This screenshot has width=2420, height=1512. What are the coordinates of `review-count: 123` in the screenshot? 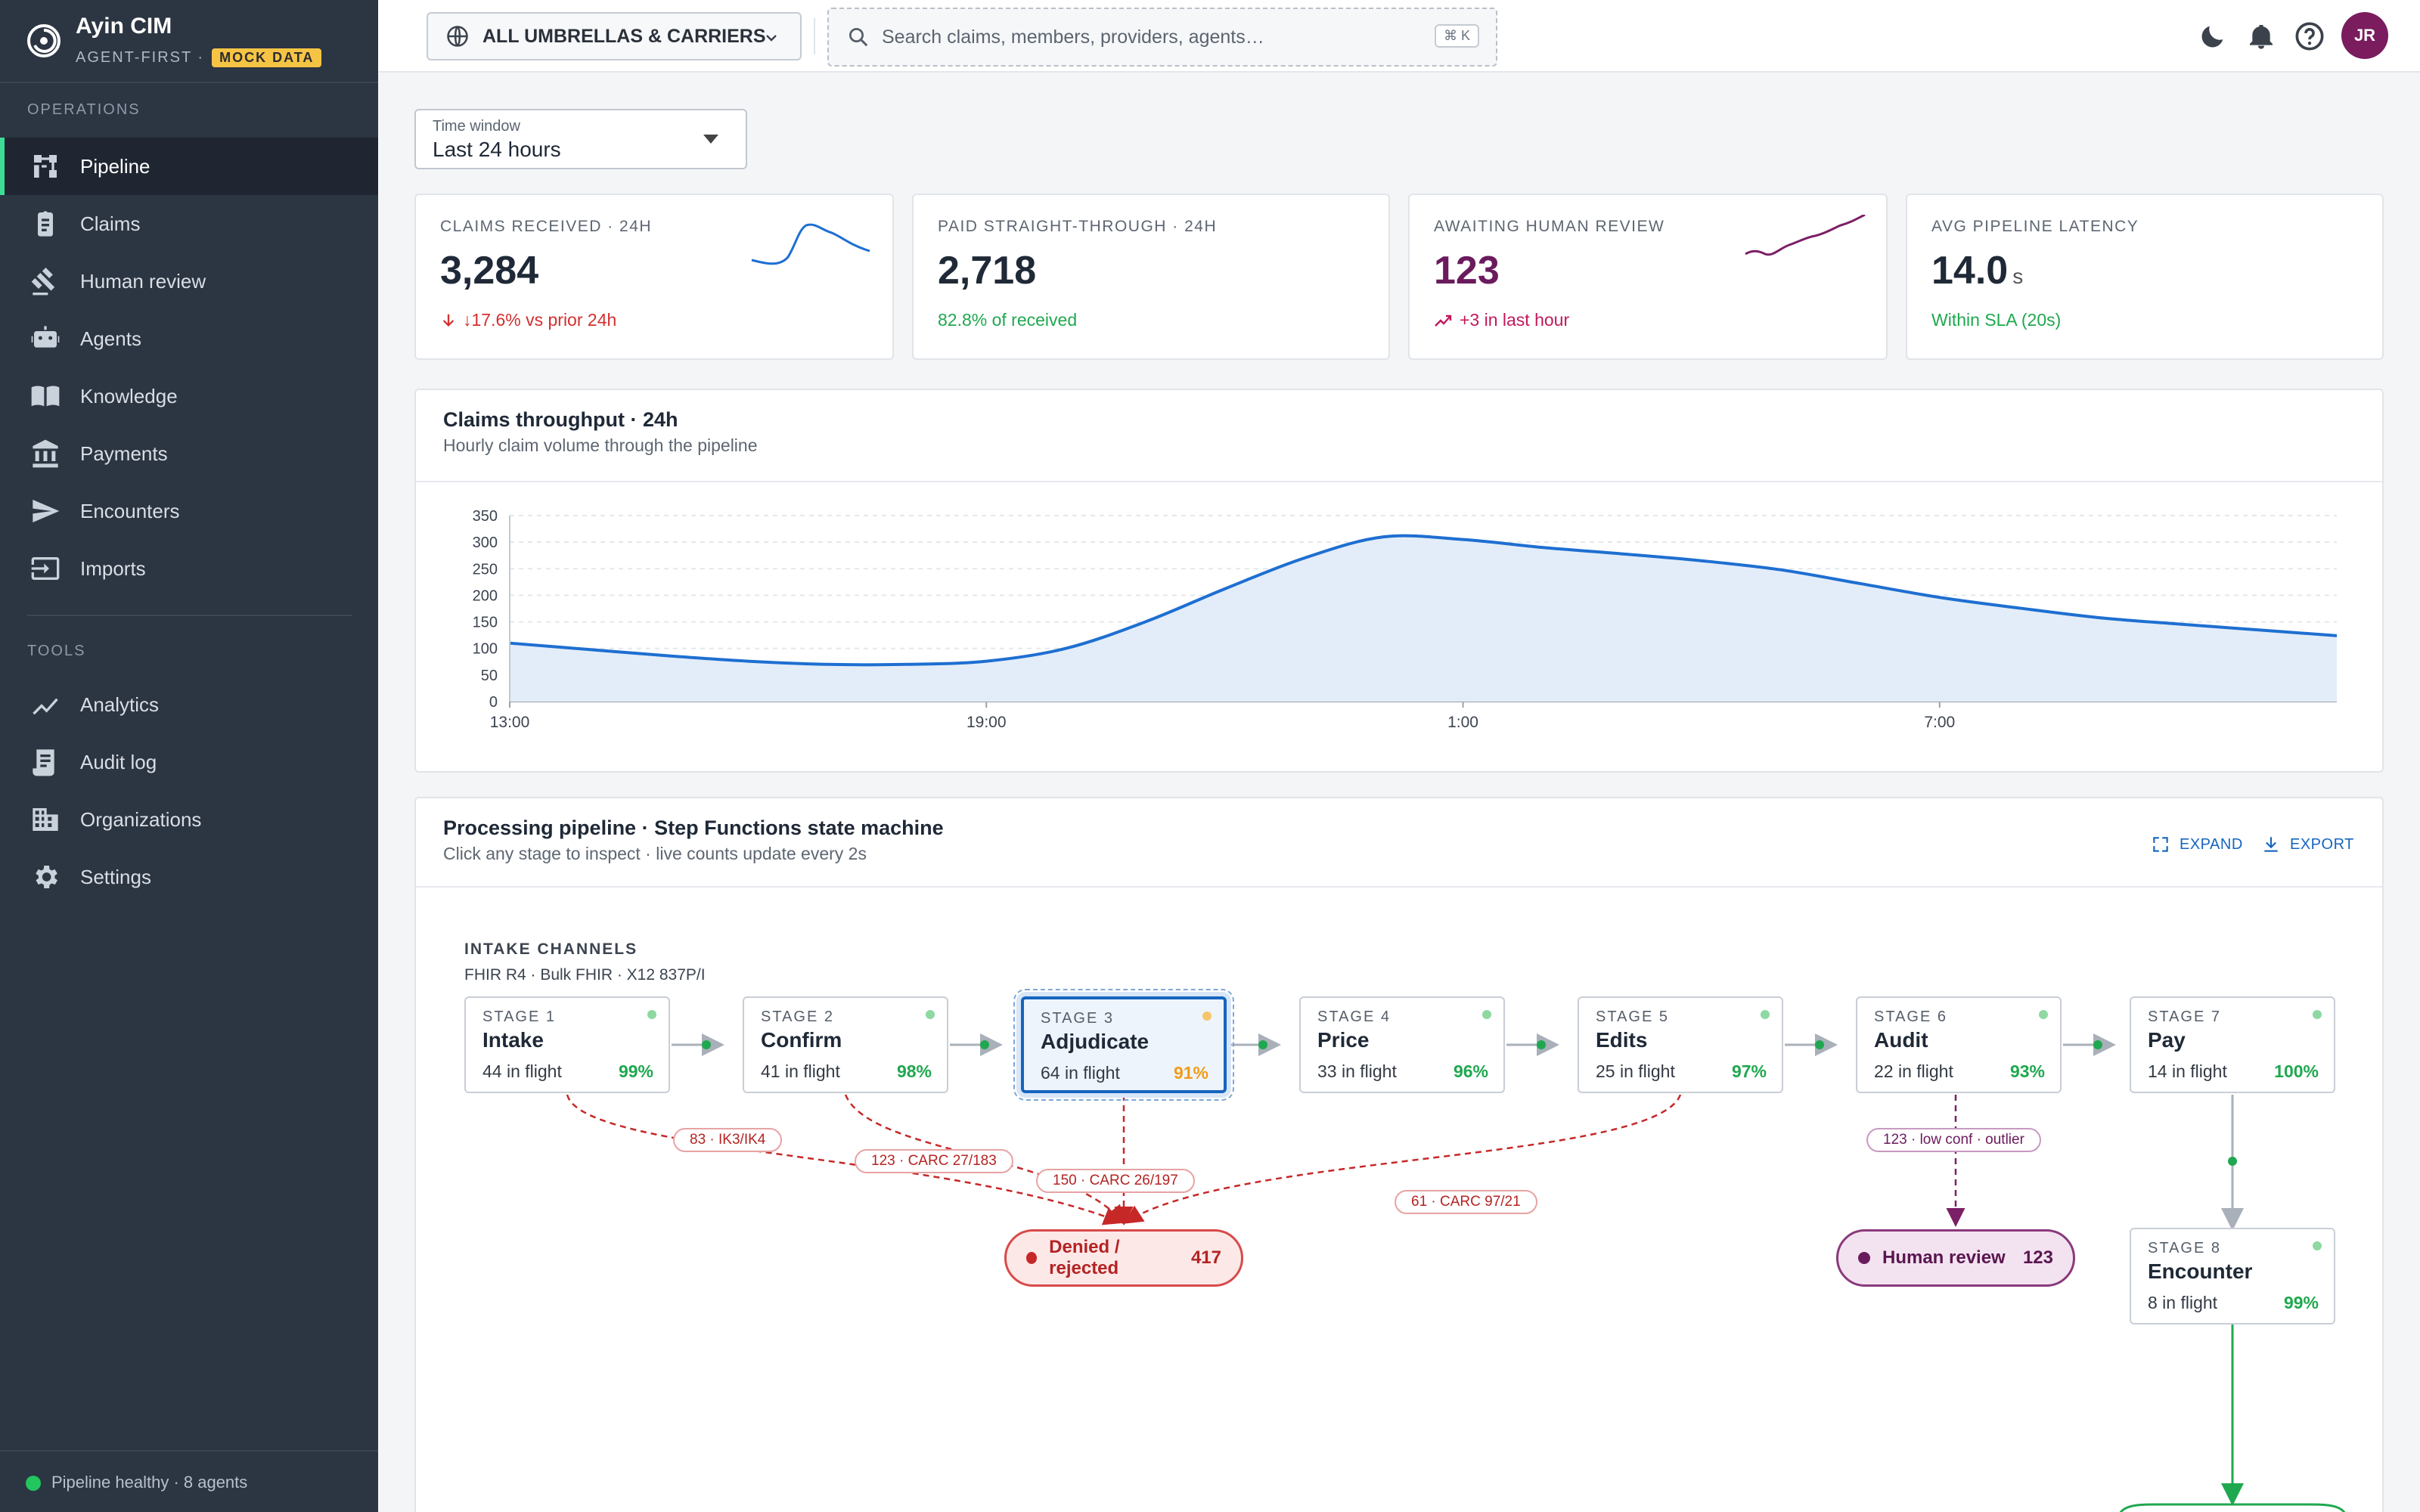 It's located at (2037, 1257).